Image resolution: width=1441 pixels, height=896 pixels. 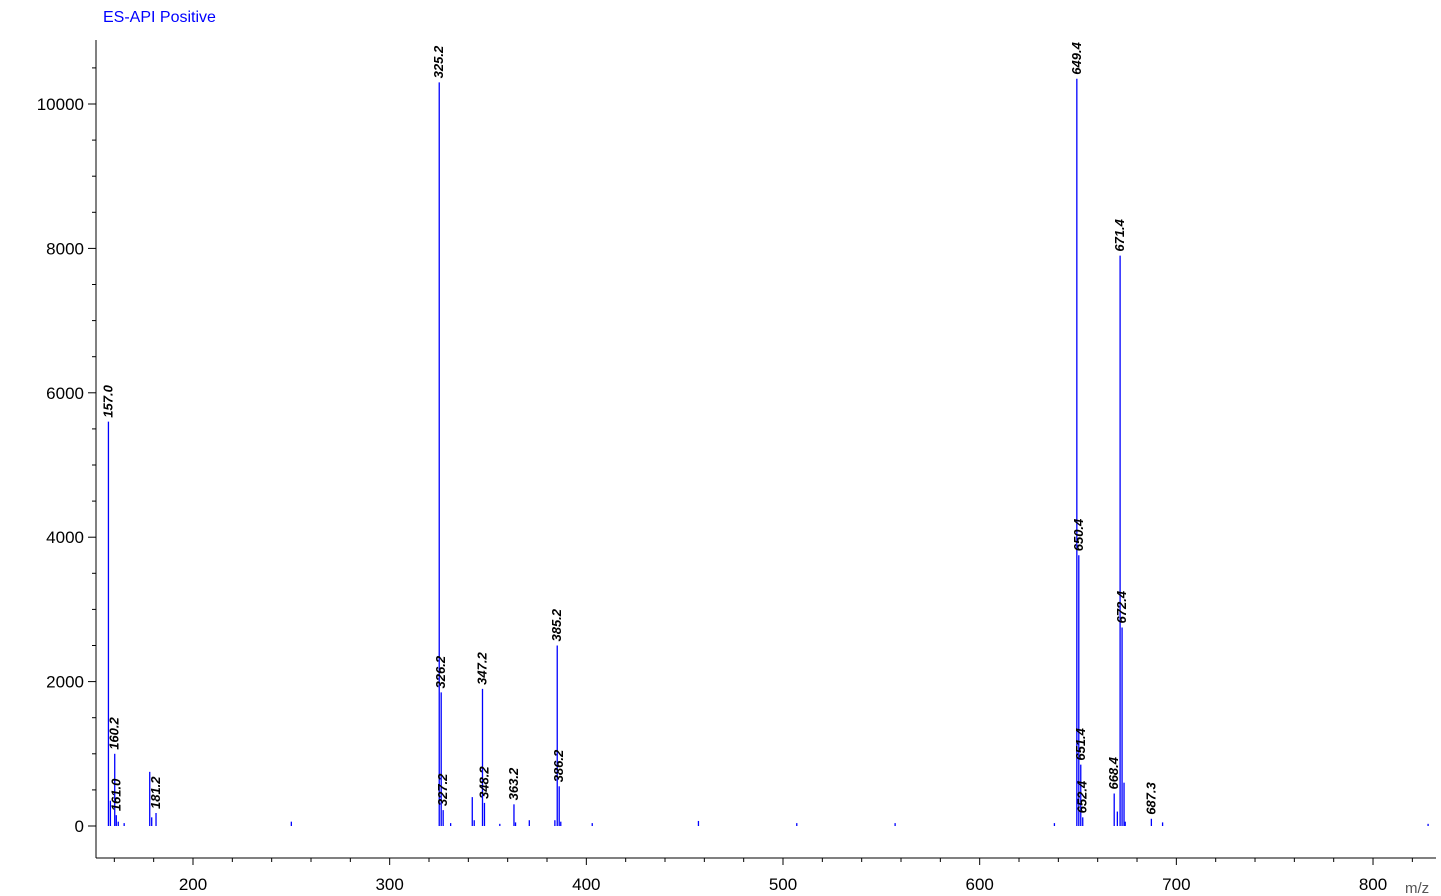 I want to click on peak-label: 160.2, so click(x=114, y=732).